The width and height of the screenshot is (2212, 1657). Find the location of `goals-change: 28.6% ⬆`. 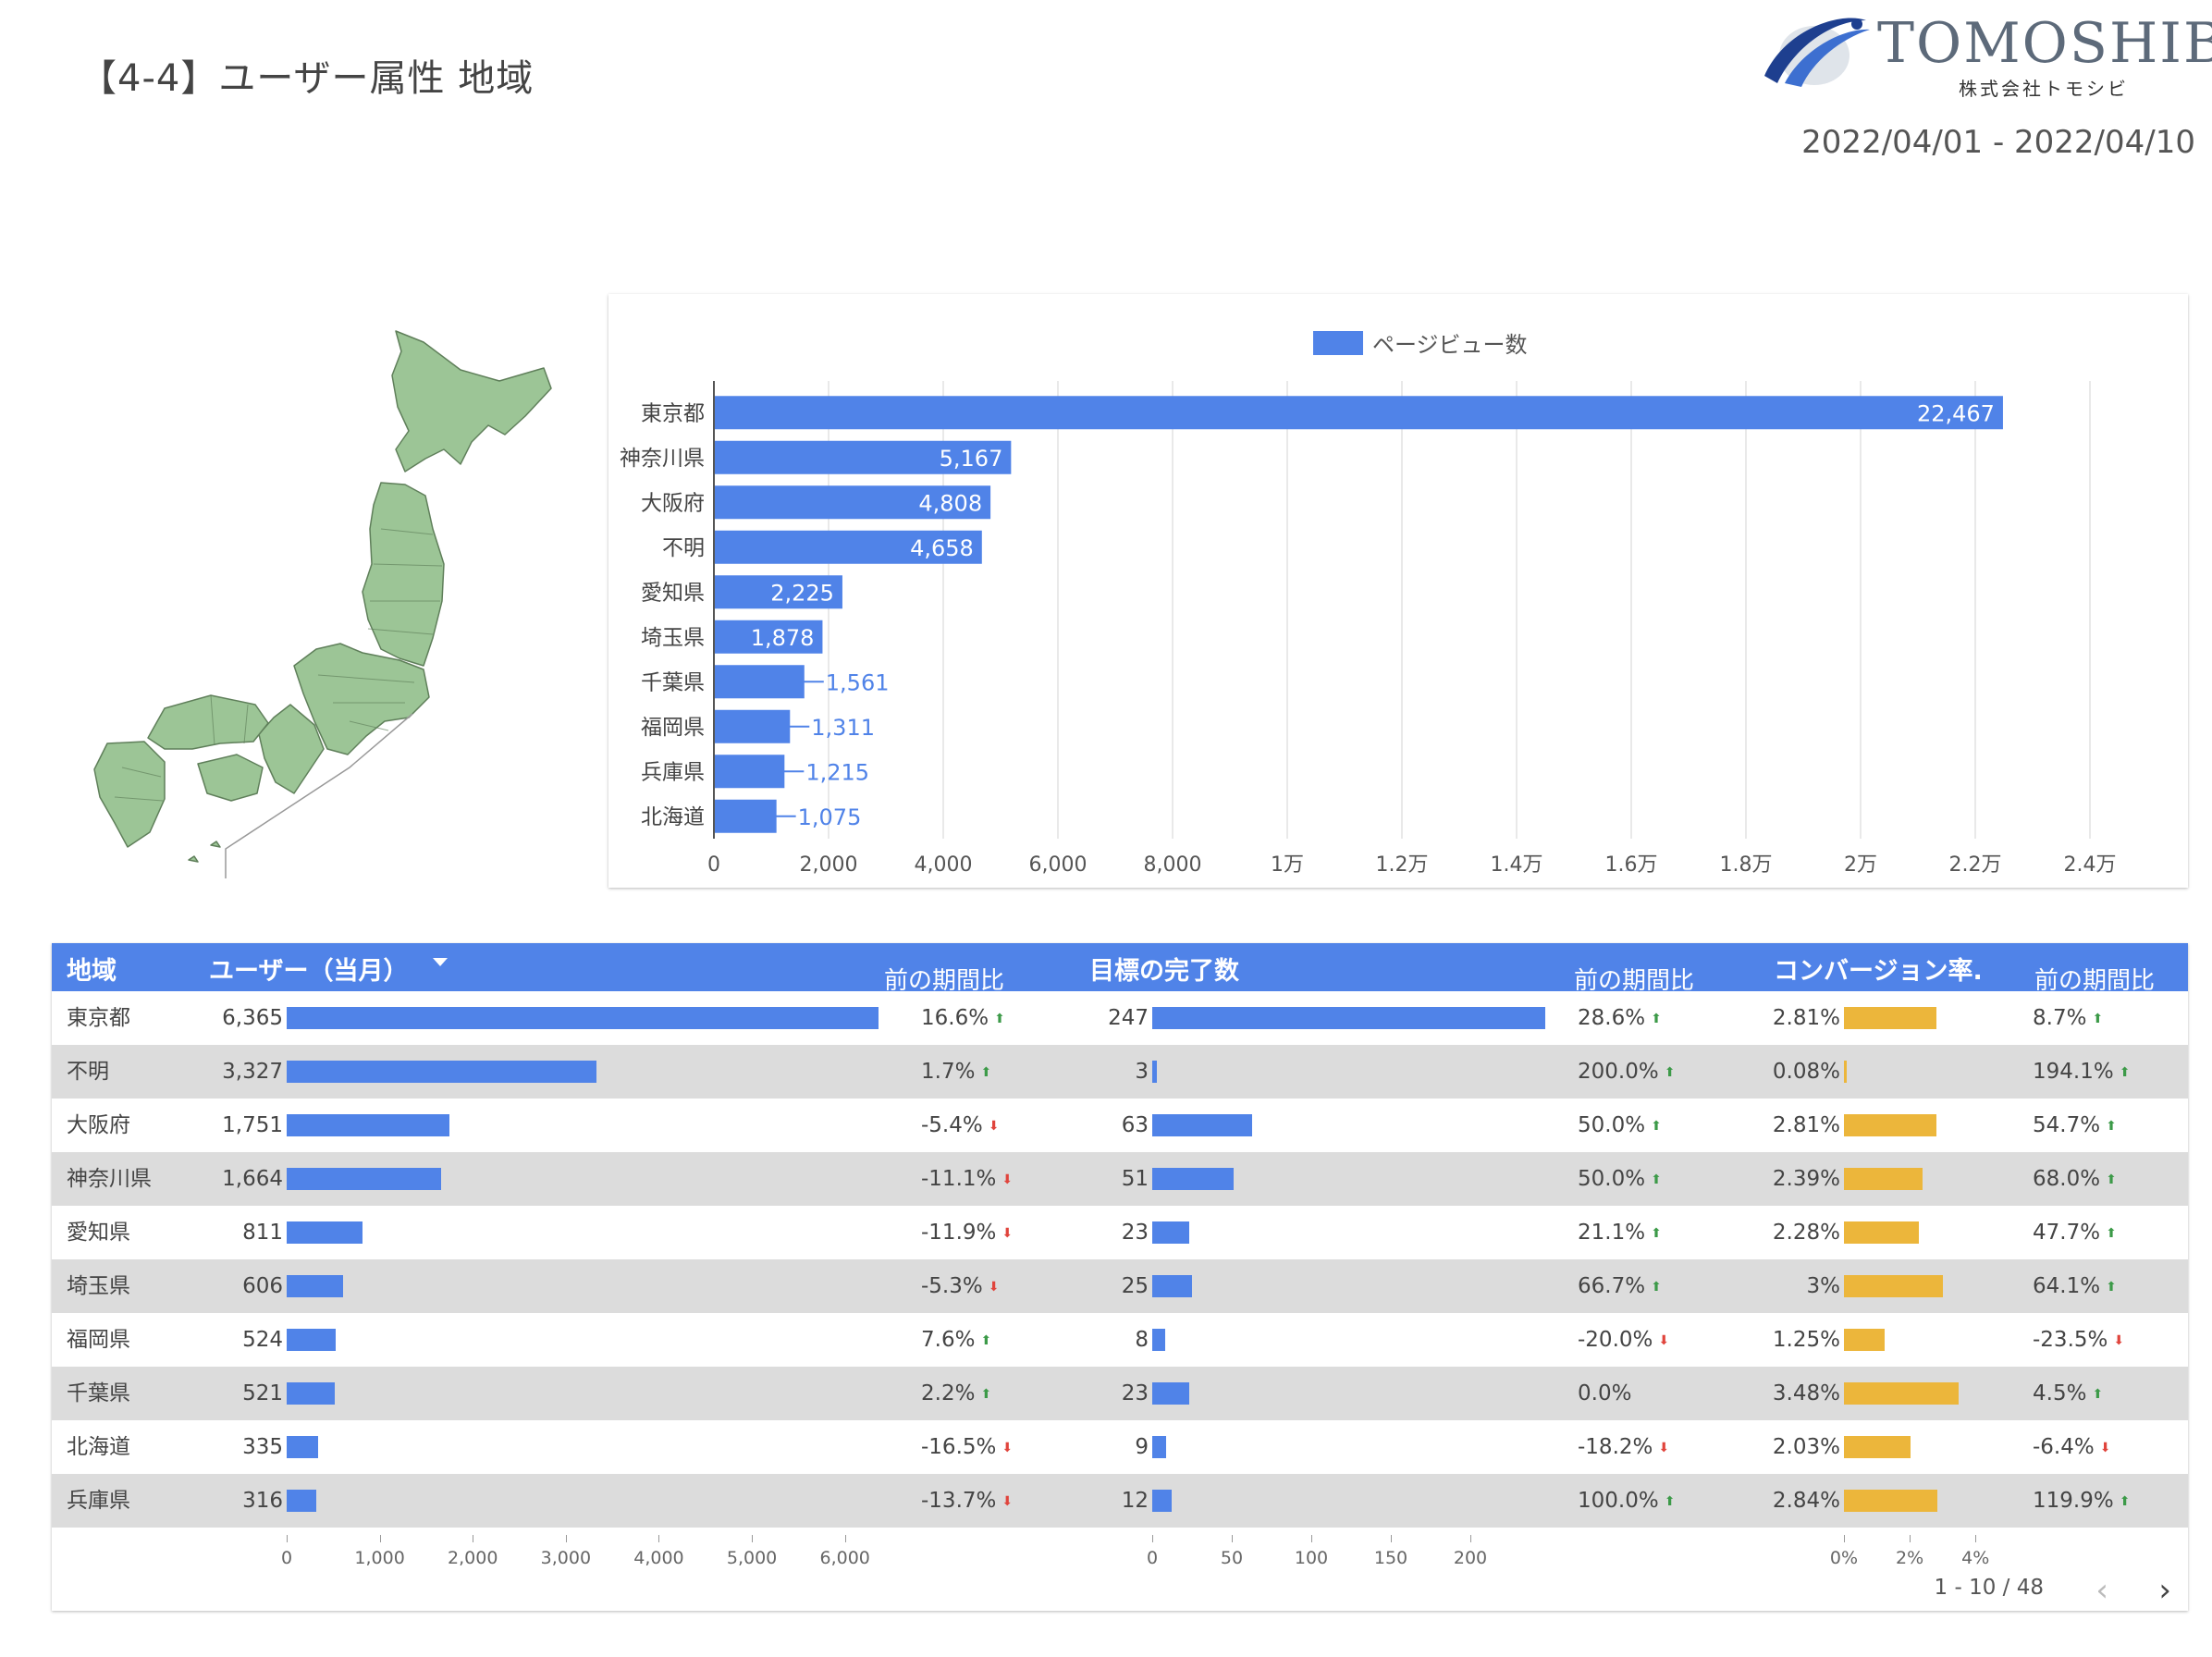

goals-change: 28.6% ⬆ is located at coordinates (1620, 1018).